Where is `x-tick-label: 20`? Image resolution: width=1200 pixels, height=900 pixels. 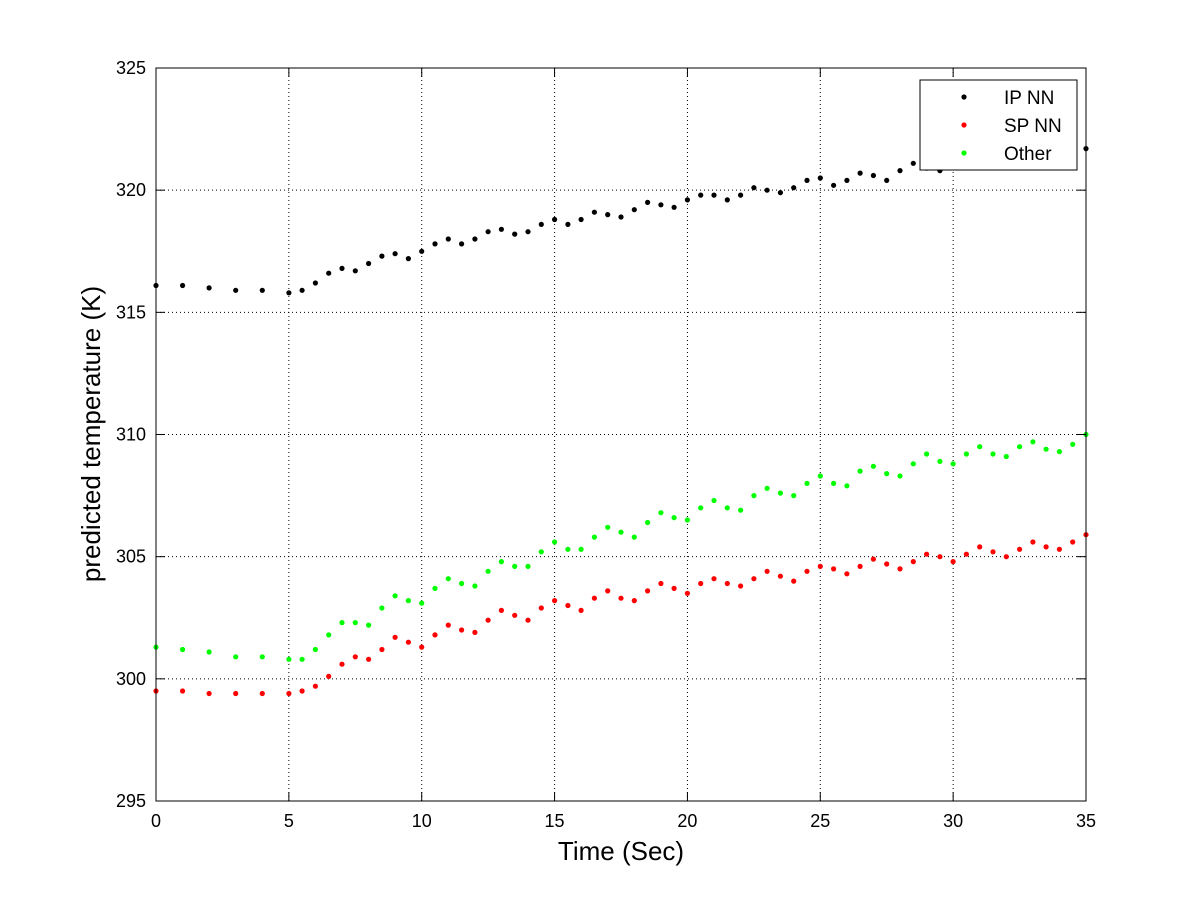 x-tick-label: 20 is located at coordinates (687, 821).